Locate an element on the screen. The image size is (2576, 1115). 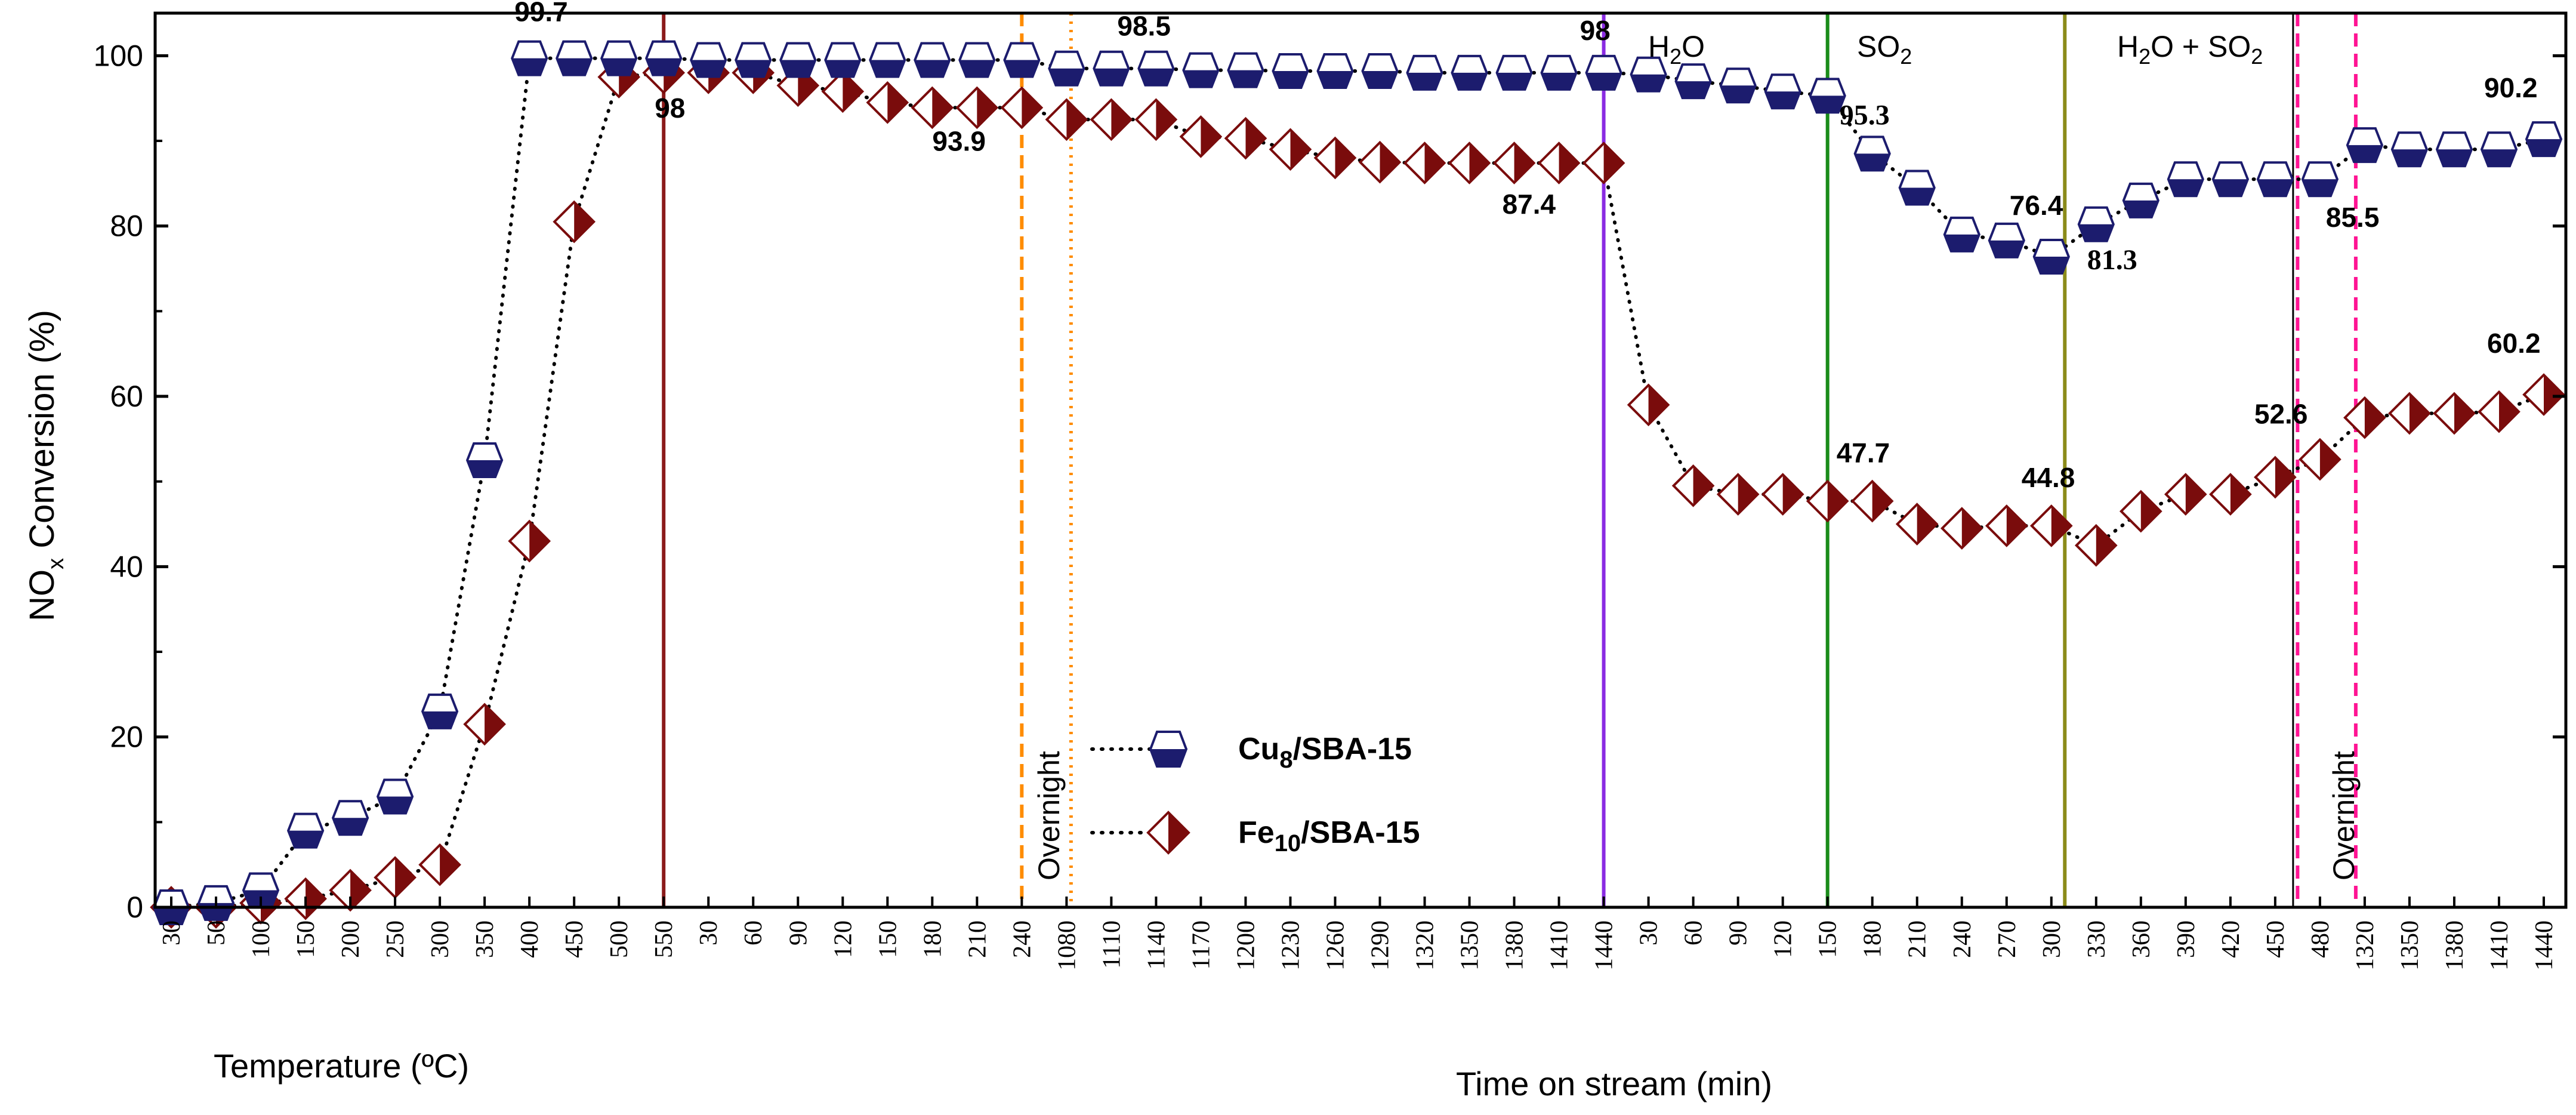
x-tick-label-13: 60 is located at coordinates (754, 932).